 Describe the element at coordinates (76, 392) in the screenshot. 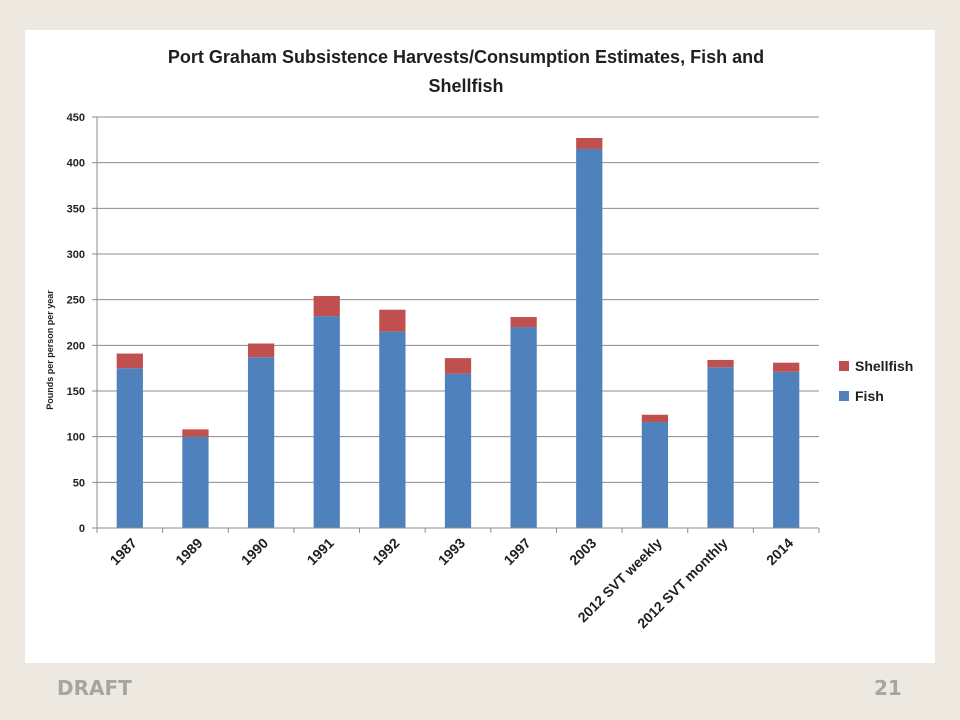

I see `y-tick-label: 150` at that location.